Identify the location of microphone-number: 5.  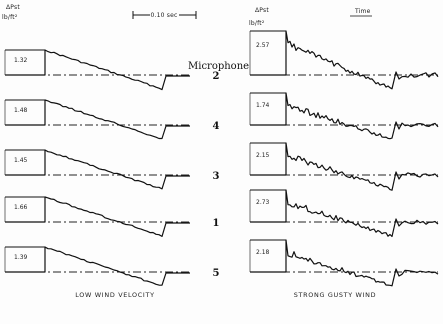
(216, 273).